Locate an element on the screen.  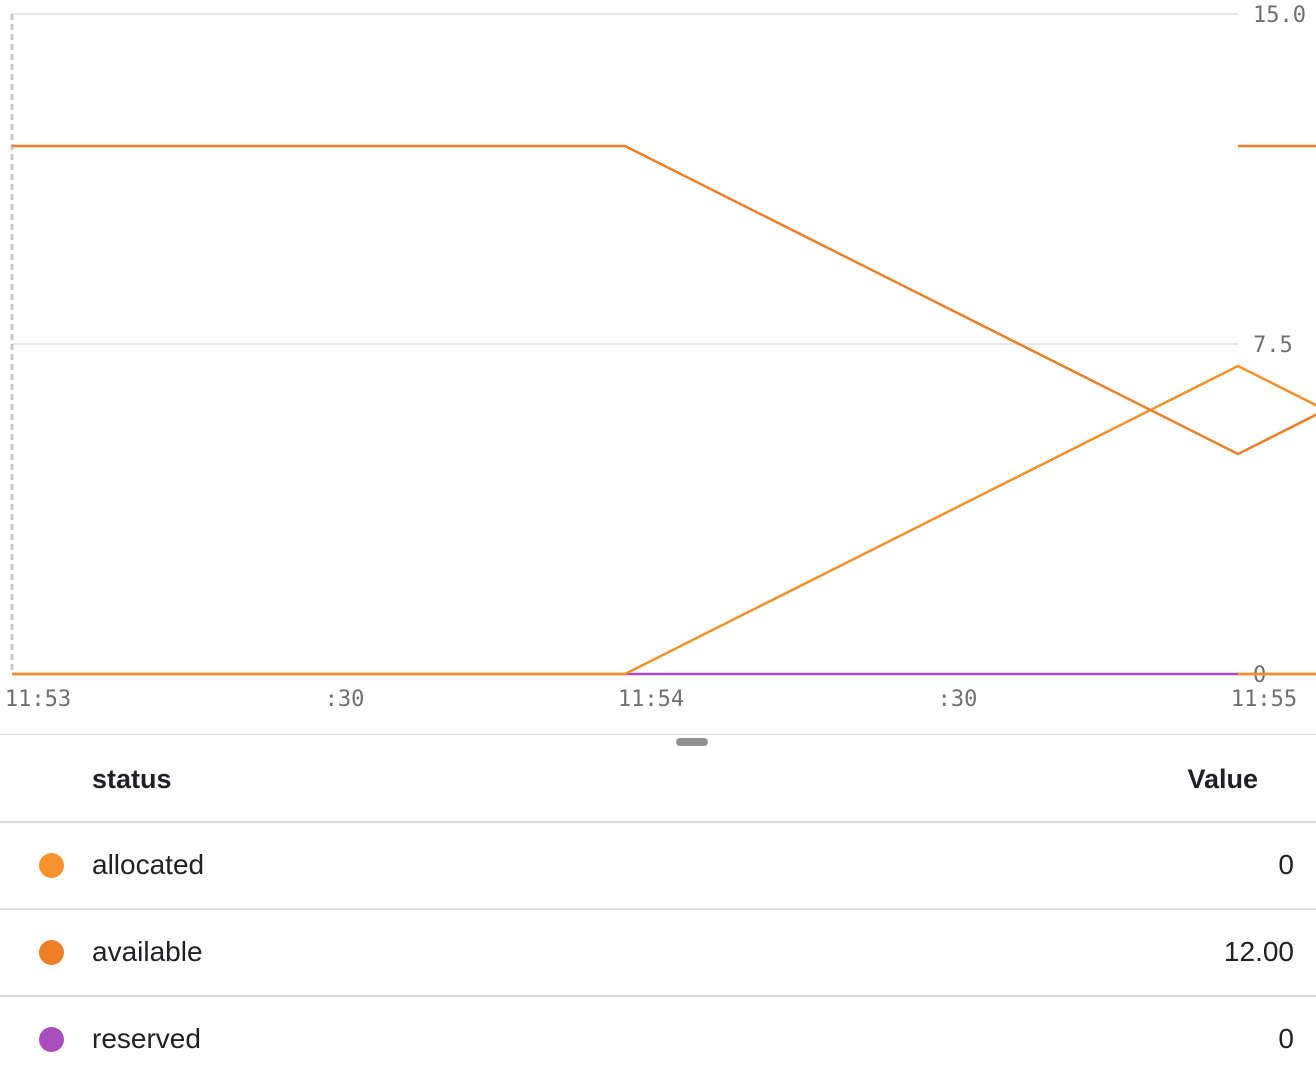
status-column-header: status is located at coordinates (132, 779).